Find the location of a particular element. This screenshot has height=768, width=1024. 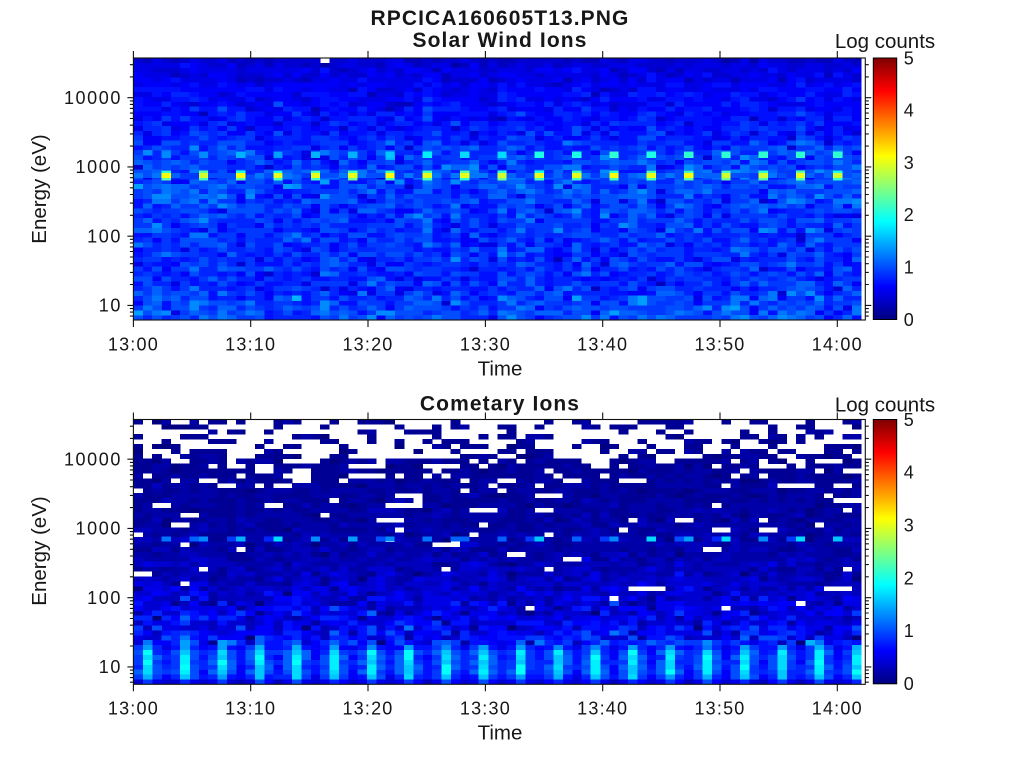

svg-text: Cometary Ions is located at coordinates (500, 404).